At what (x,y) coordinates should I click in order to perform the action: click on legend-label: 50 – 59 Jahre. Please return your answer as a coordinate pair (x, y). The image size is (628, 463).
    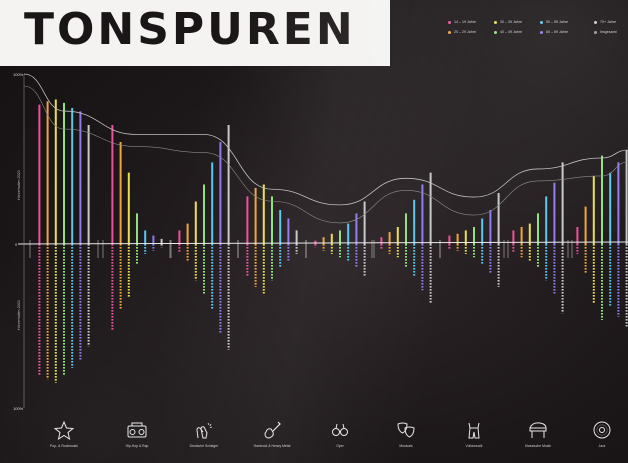
    Looking at the image, I should click on (557, 22).